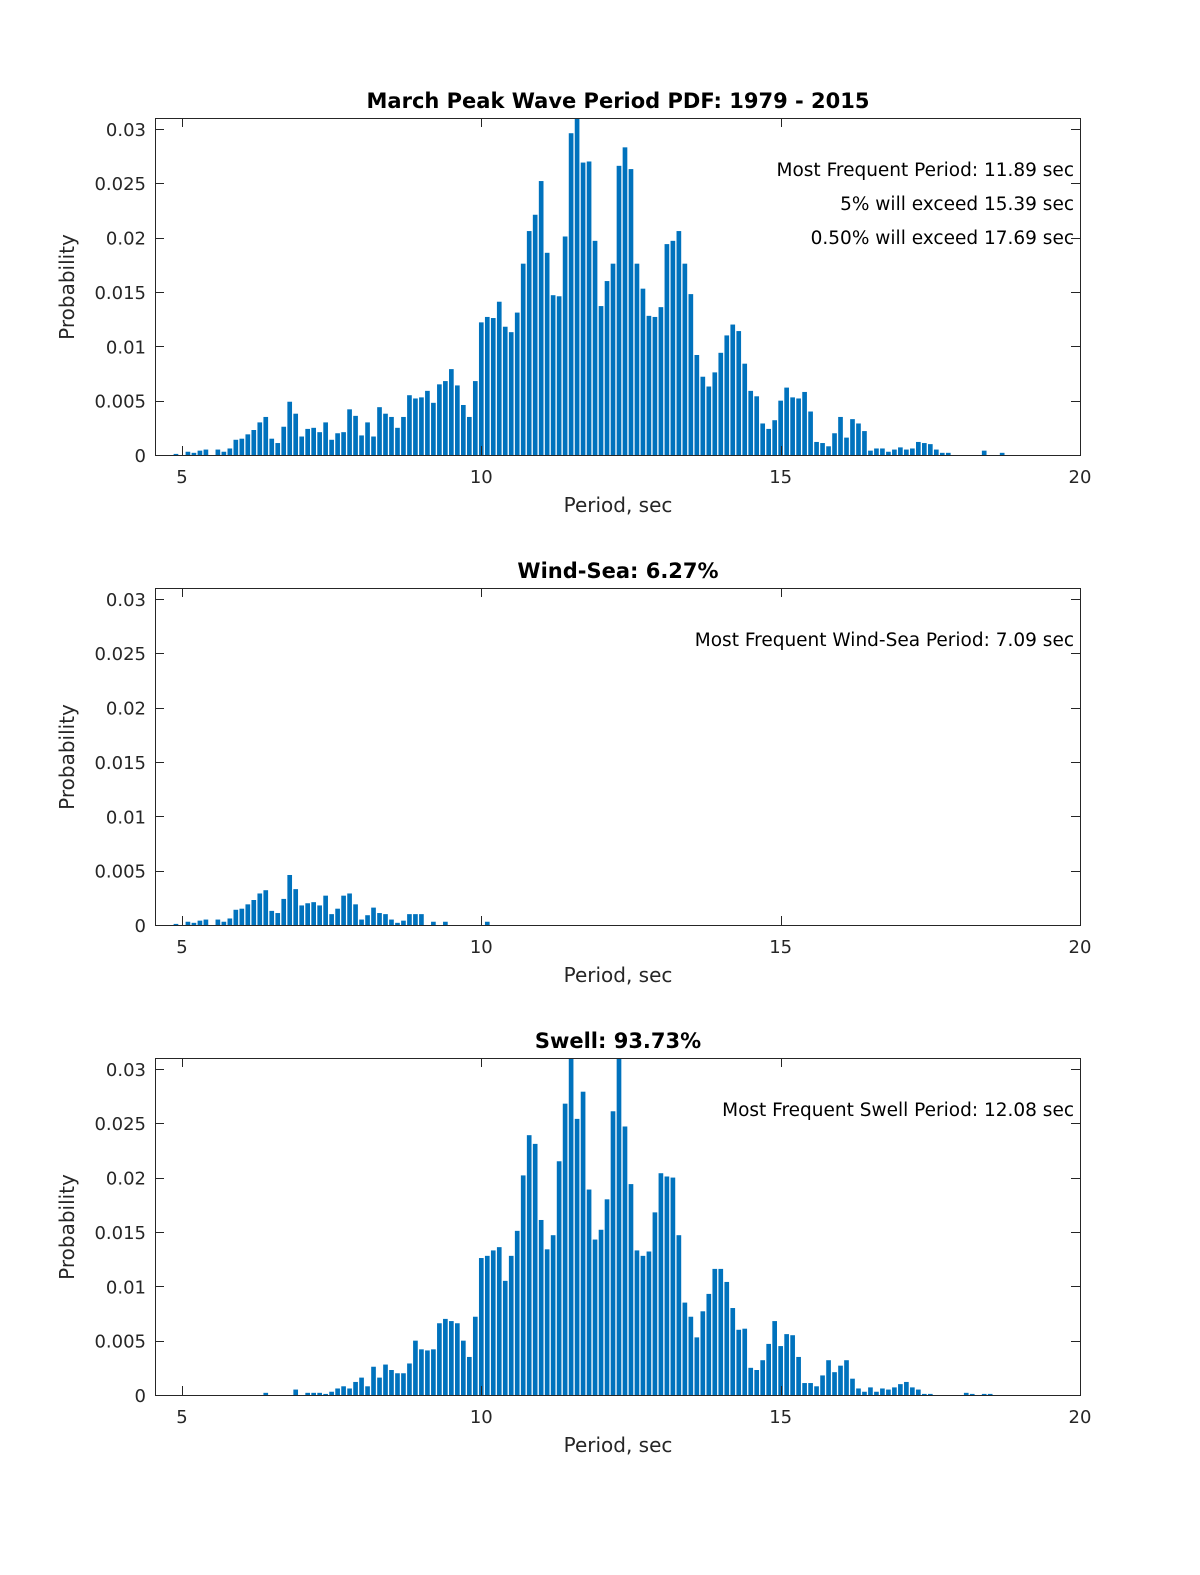 The width and height of the screenshot is (1200, 1575). I want to click on annotation-most-frequent-wind-sea: Most Frequent Wind-Sea Period: 7.09 sec, so click(884, 640).